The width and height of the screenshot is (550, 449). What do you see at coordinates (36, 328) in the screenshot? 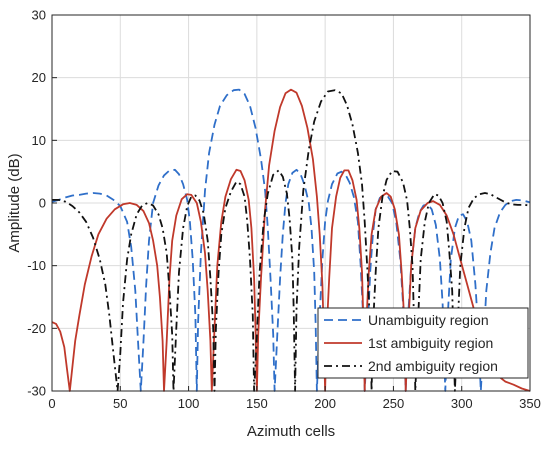
I see `y-tick-label: -20` at bounding box center [36, 328].